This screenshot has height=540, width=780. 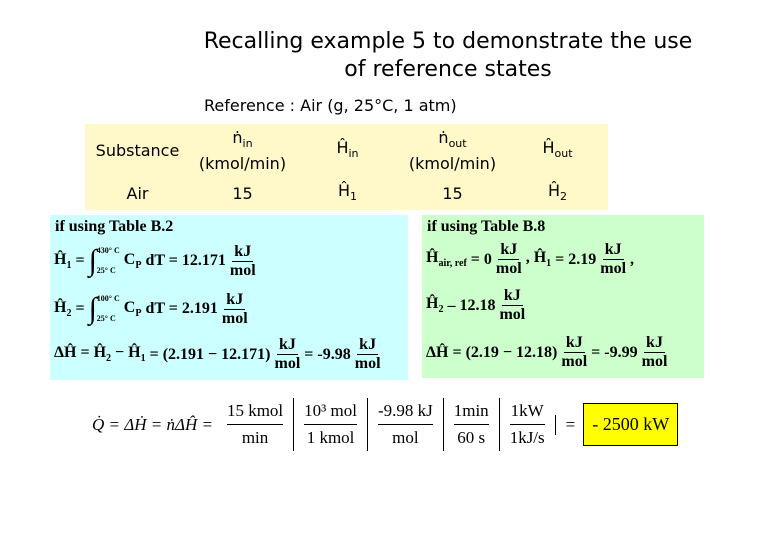 I want to click on term: dT = 12.171, so click(x=185, y=261).